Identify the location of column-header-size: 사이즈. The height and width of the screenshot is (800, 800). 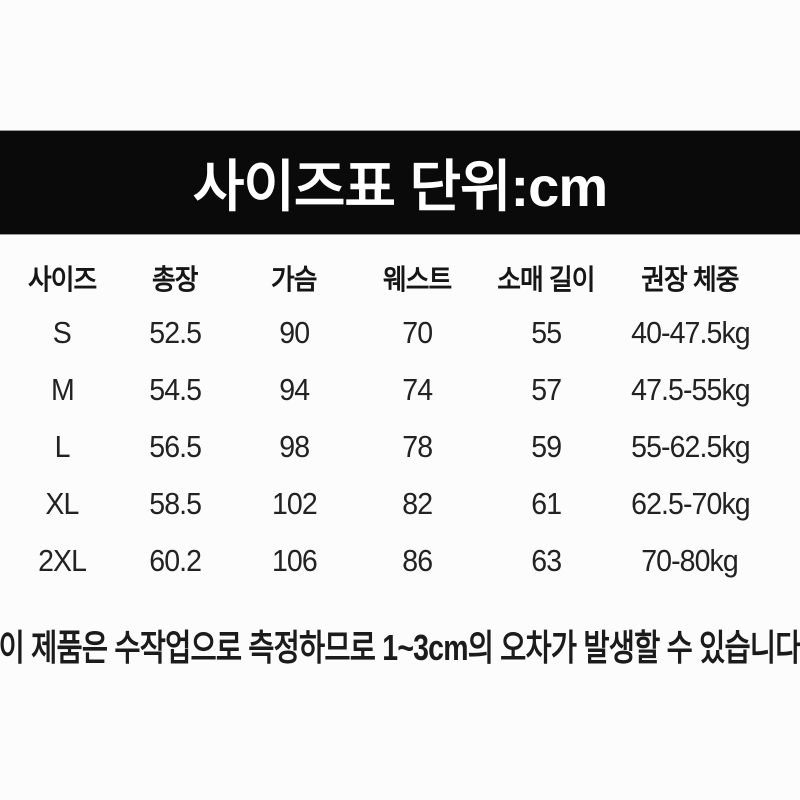
(62, 279).